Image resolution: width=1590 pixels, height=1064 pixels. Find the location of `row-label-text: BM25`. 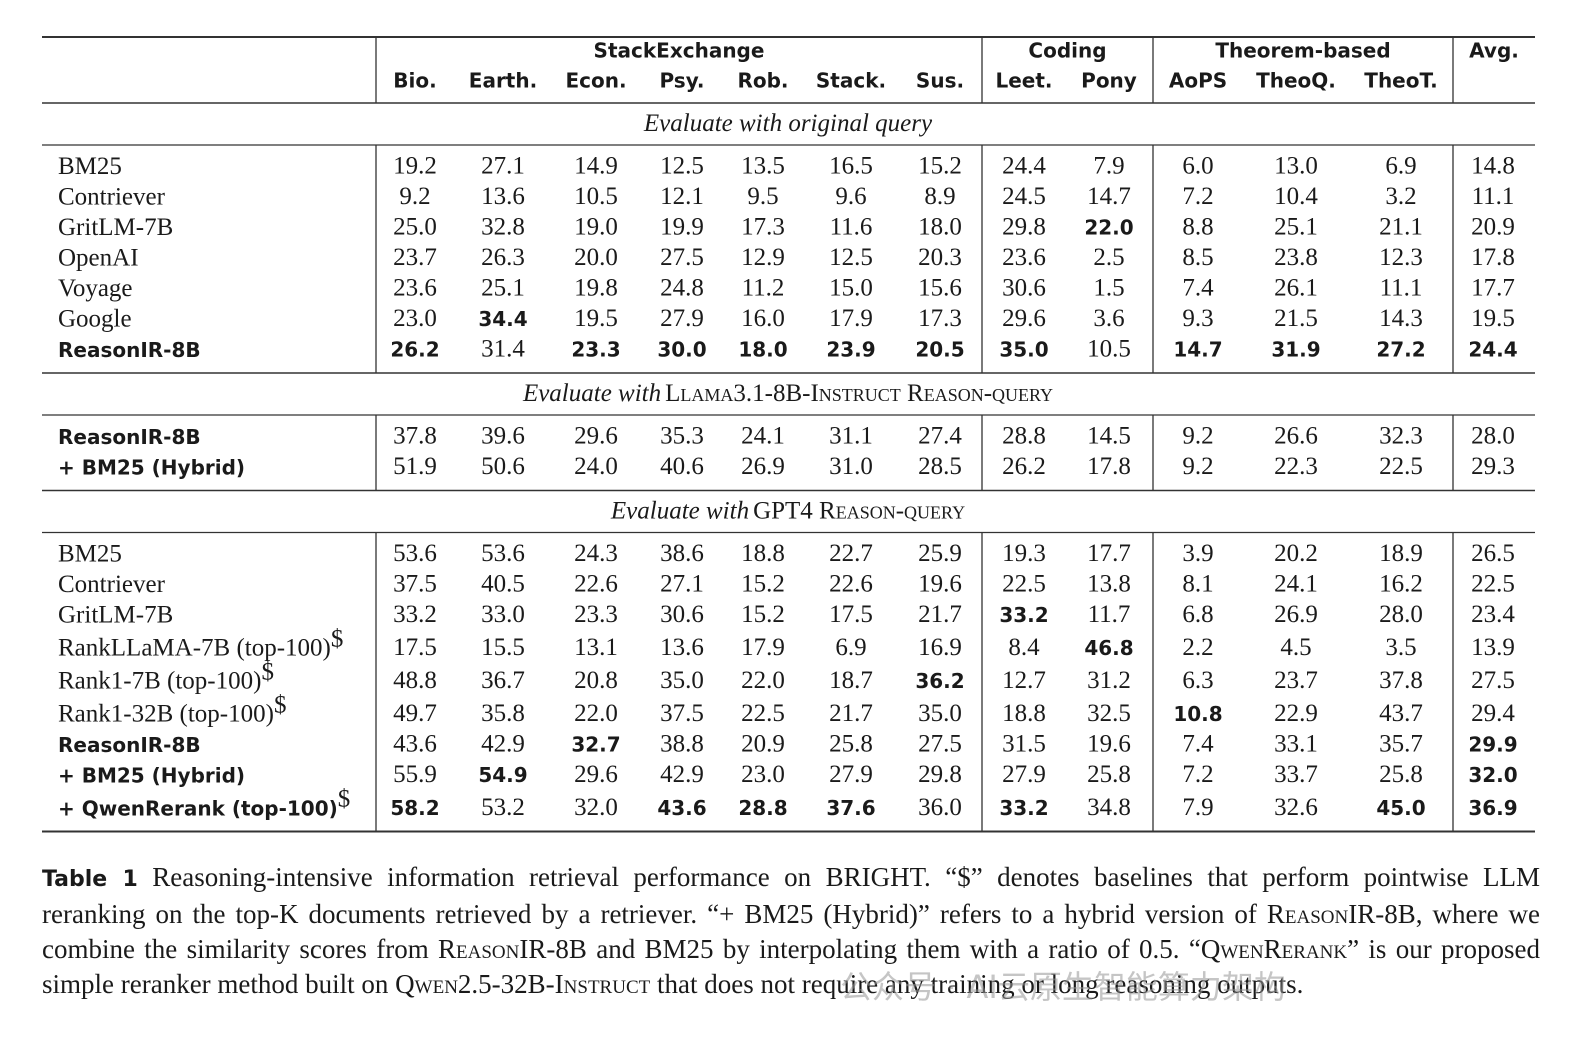

row-label-text: BM25 is located at coordinates (90, 166).